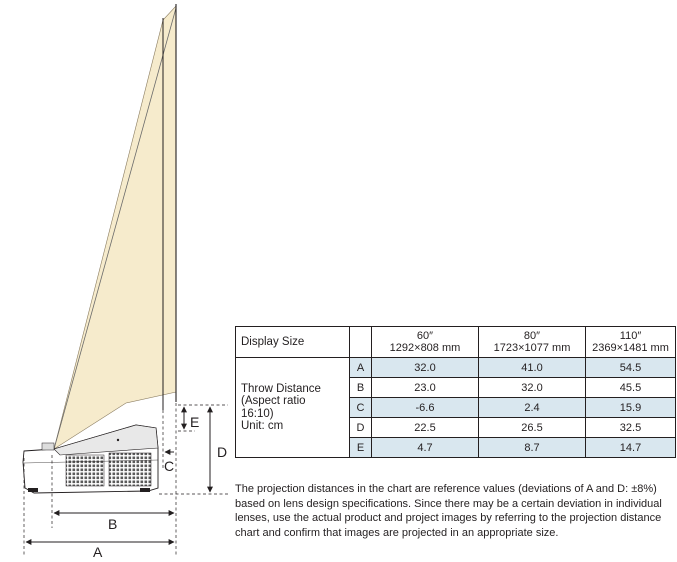 The width and height of the screenshot is (677, 562). I want to click on table-cell: 23.0, so click(425, 387).